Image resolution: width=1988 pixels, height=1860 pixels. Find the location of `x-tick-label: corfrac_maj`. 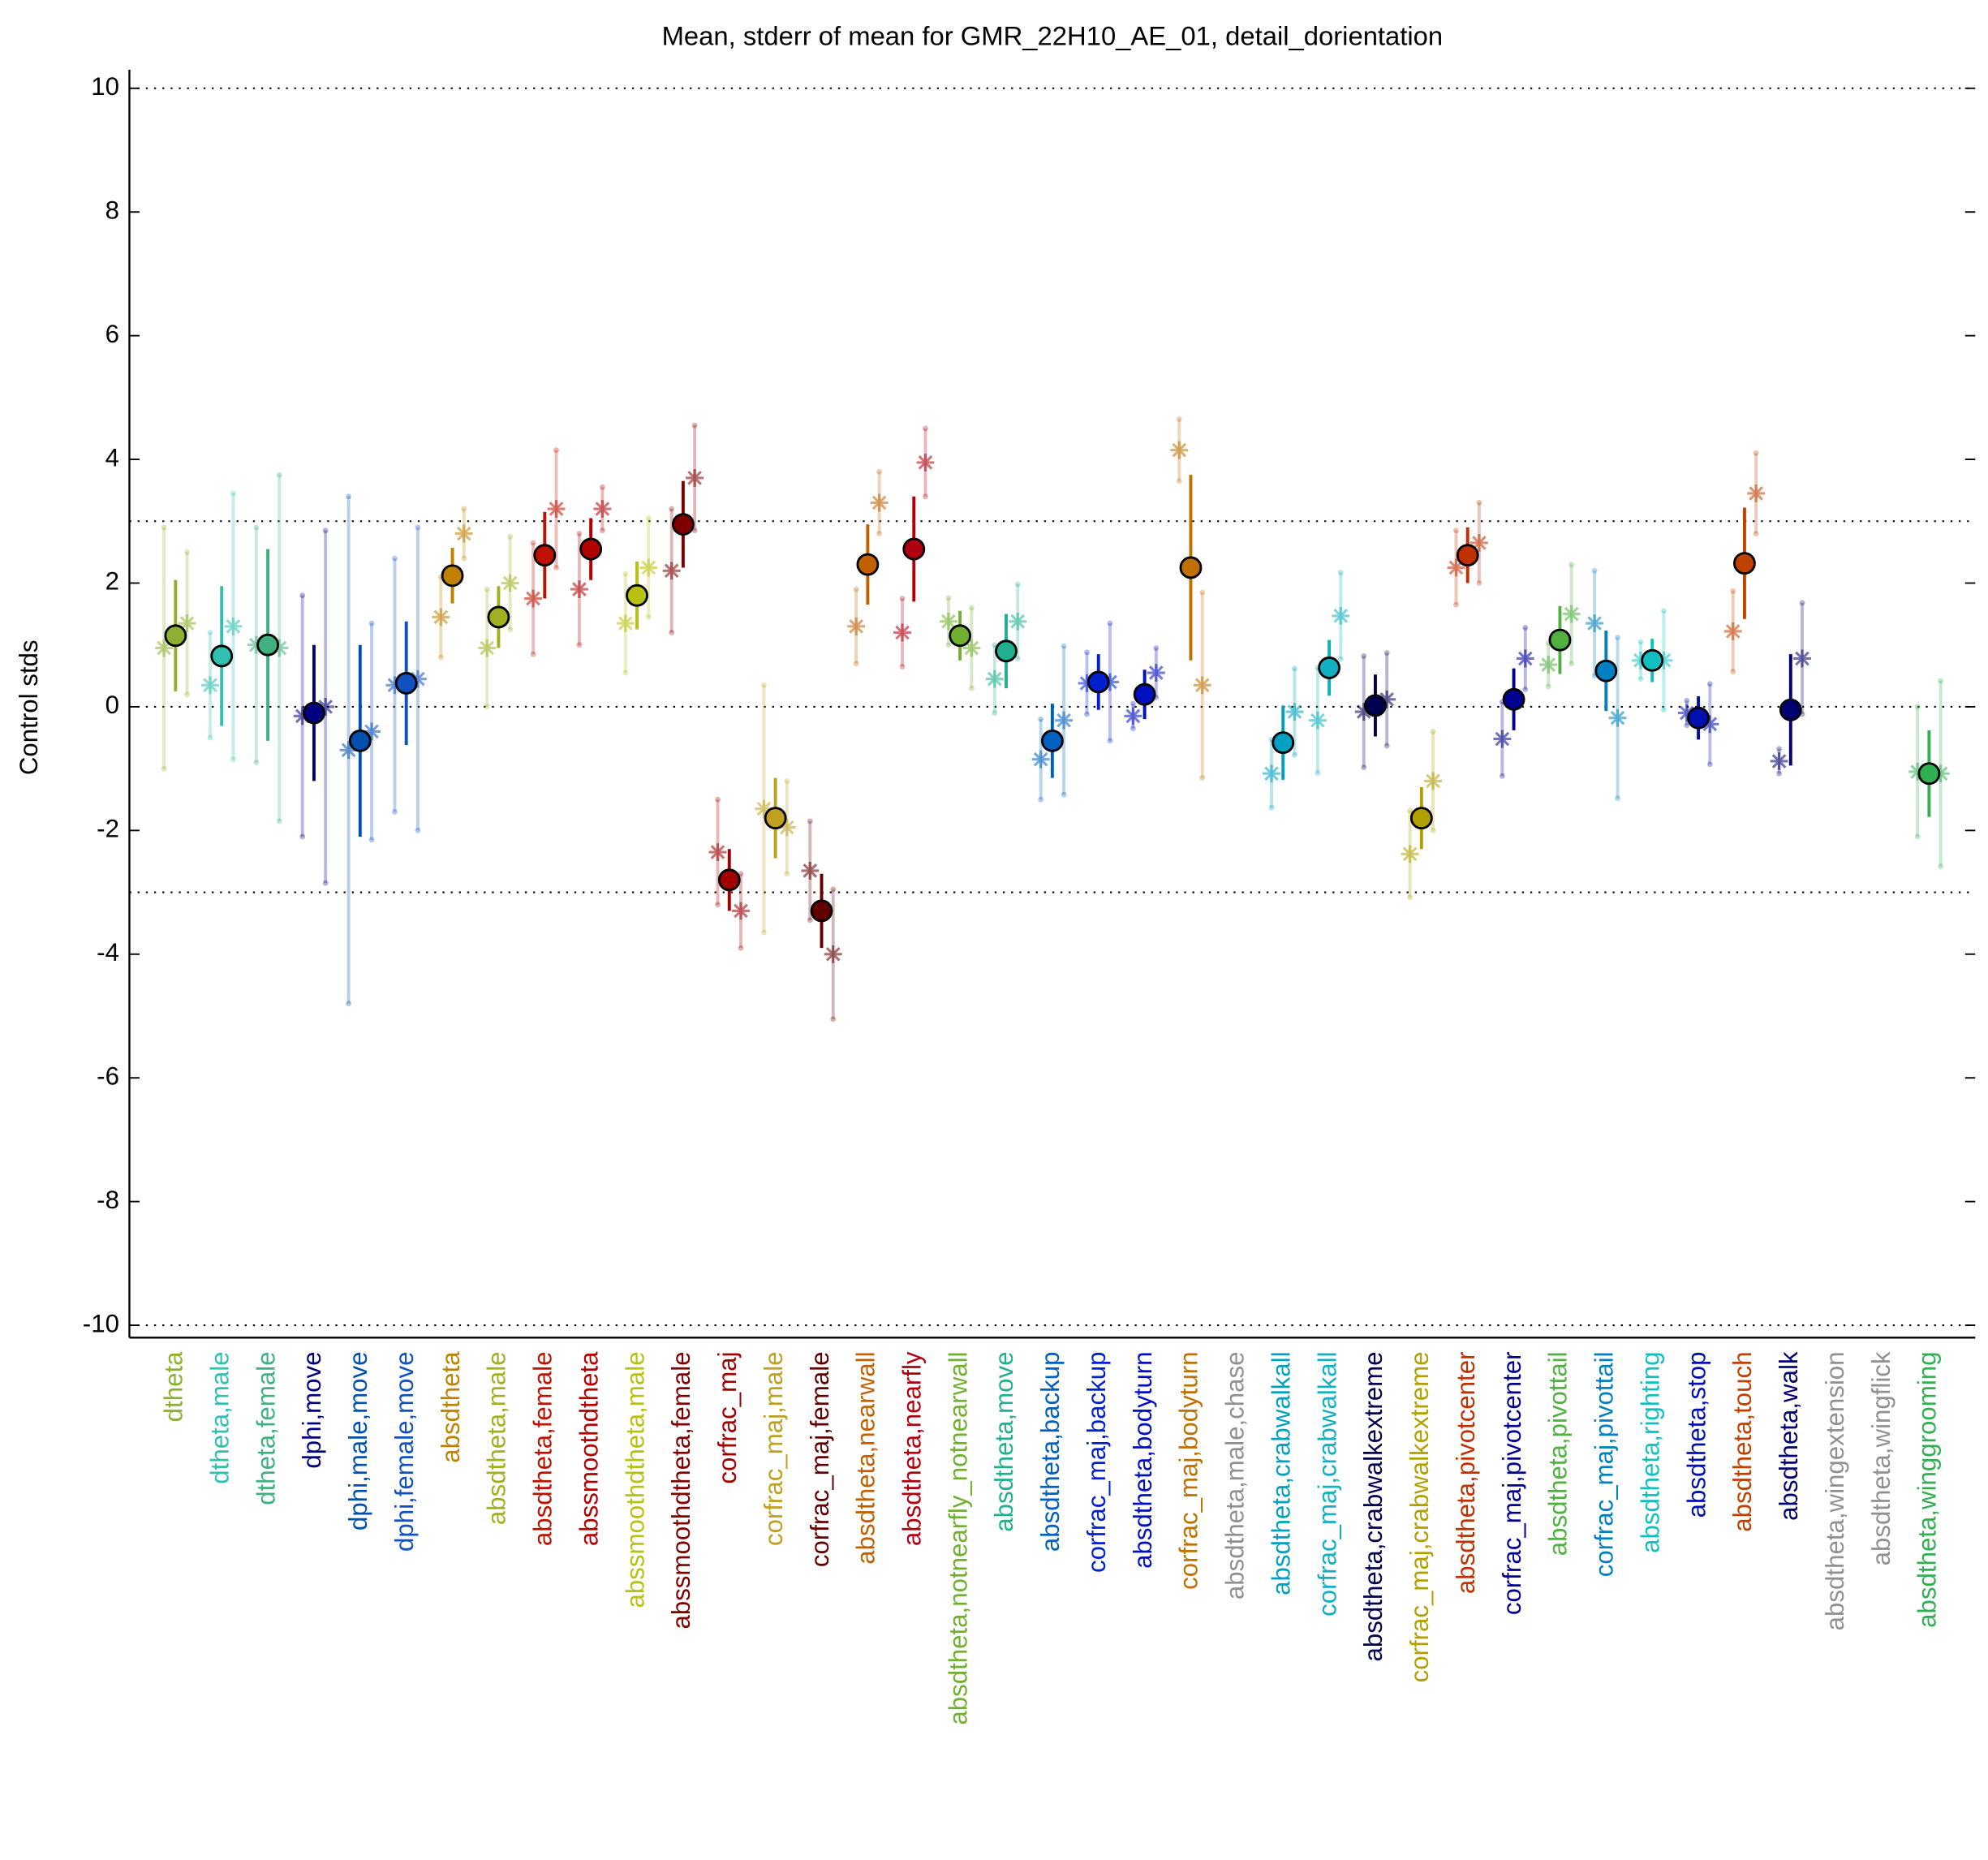

x-tick-label: corfrac_maj is located at coordinates (727, 1417).